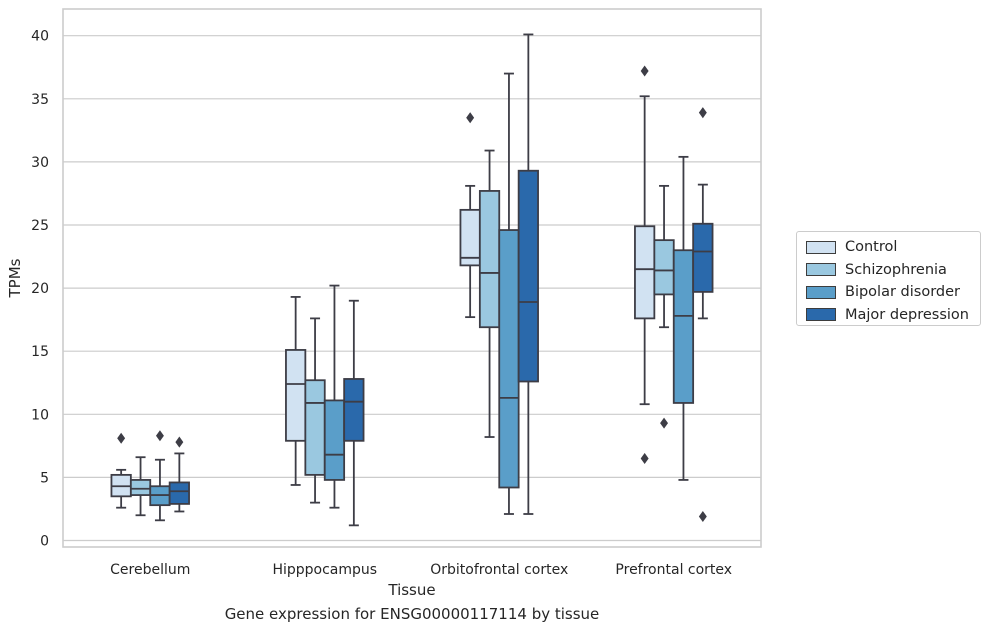  What do you see at coordinates (40, 100) in the screenshot?
I see `y-tick-label: 35` at bounding box center [40, 100].